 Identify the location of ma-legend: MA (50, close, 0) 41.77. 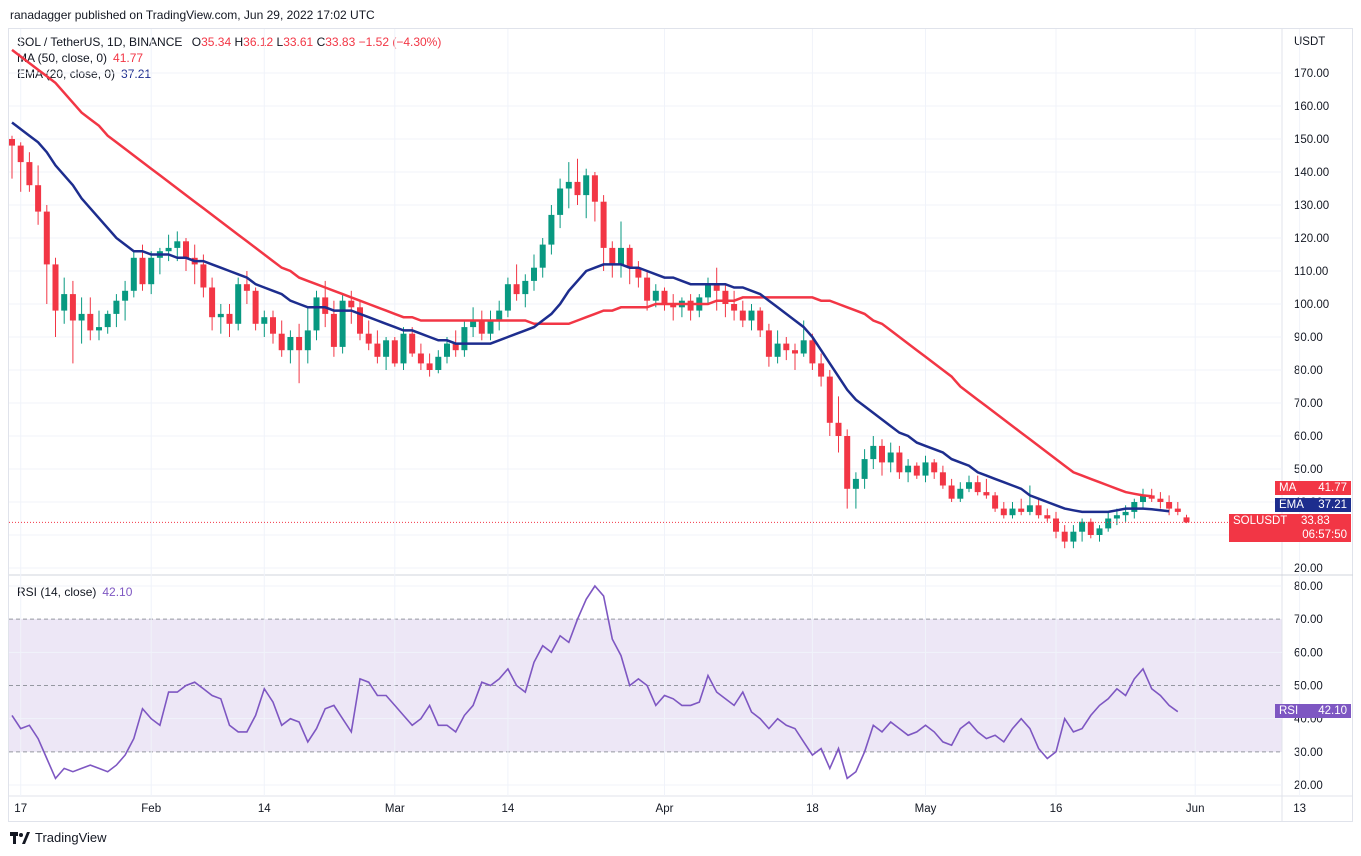
(80, 58).